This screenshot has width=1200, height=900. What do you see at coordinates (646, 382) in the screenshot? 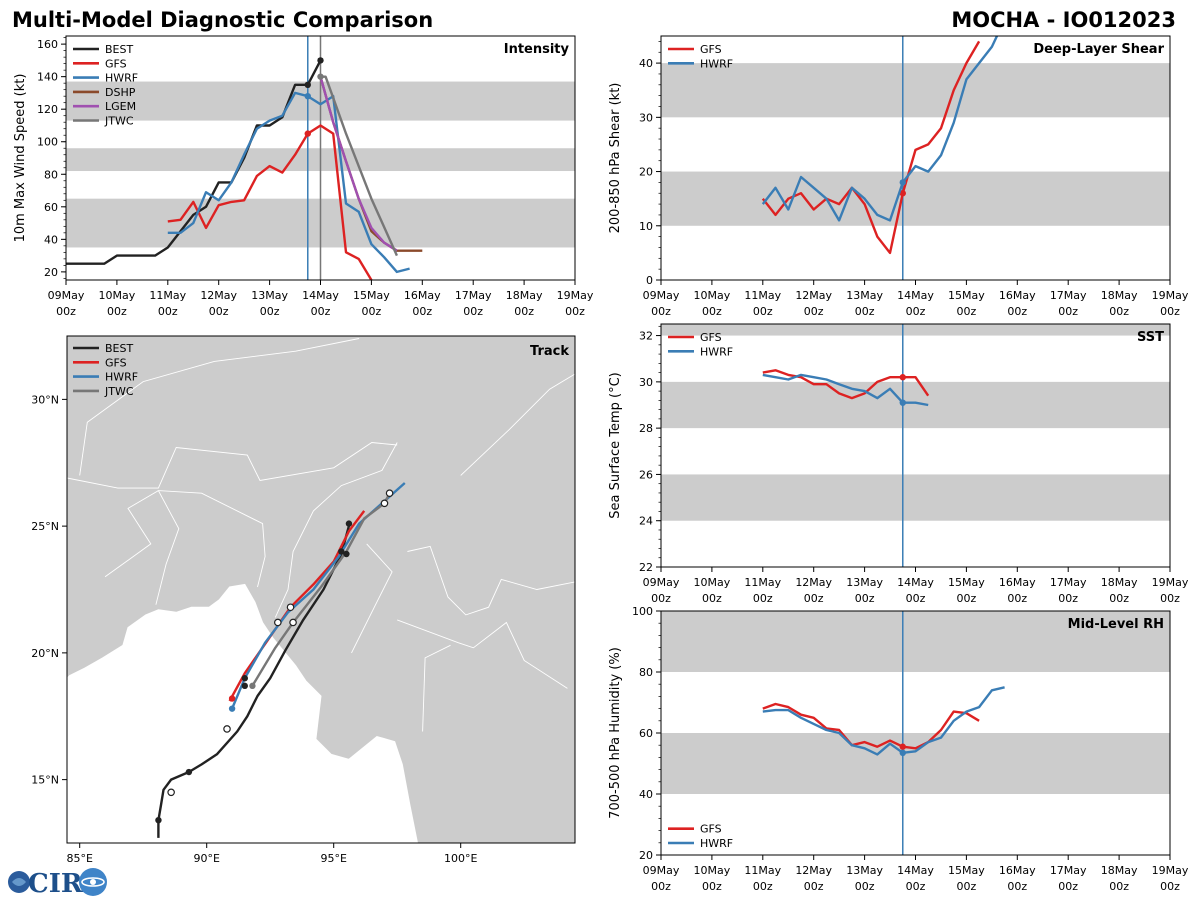
I see `sst-ytick-label: 30` at bounding box center [646, 382].